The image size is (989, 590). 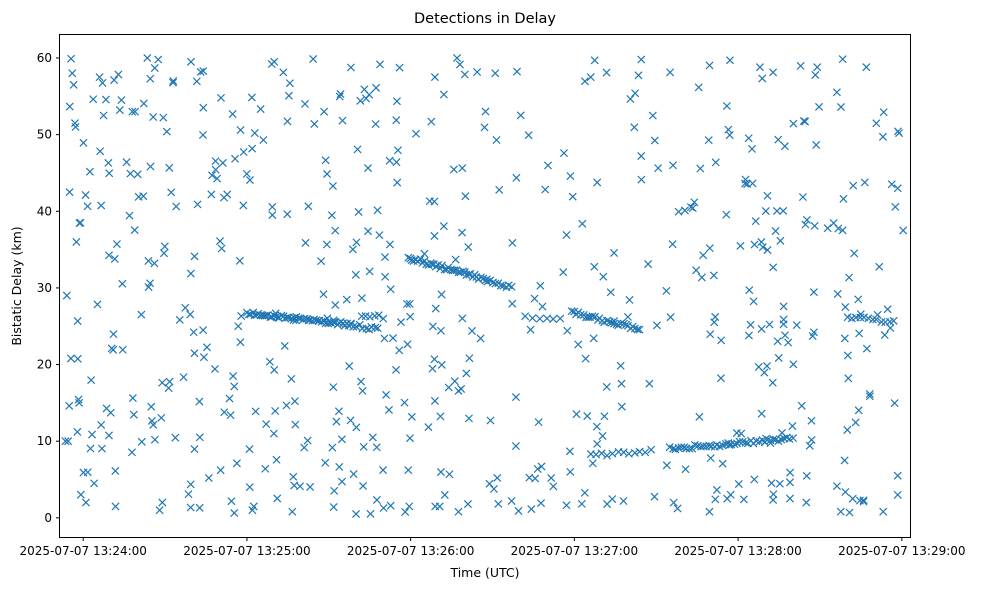 I want to click on y-tick-label: 50, so click(x=44, y=135).